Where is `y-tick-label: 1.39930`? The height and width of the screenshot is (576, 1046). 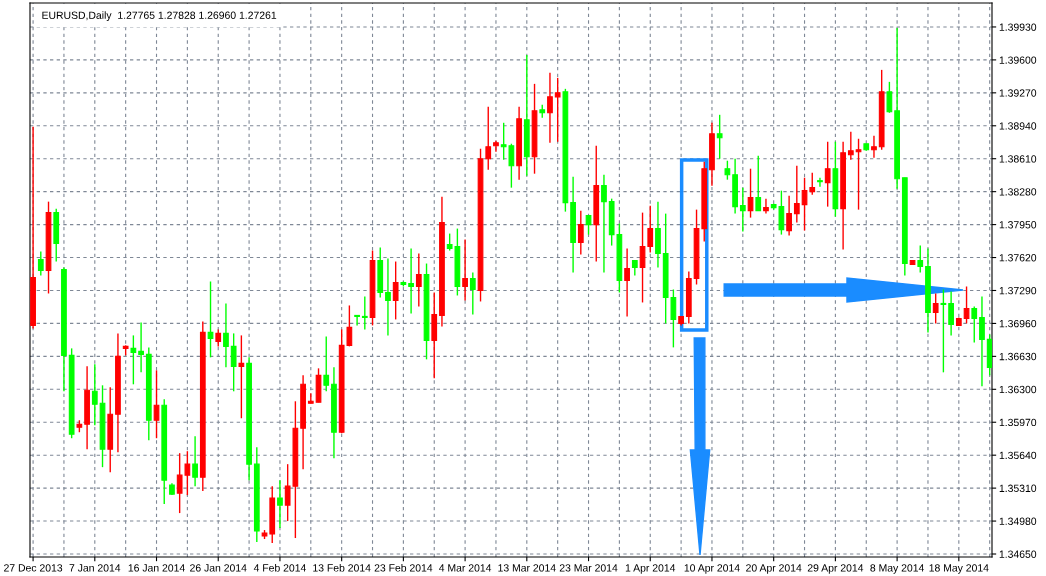
y-tick-label: 1.39930 is located at coordinates (1018, 27).